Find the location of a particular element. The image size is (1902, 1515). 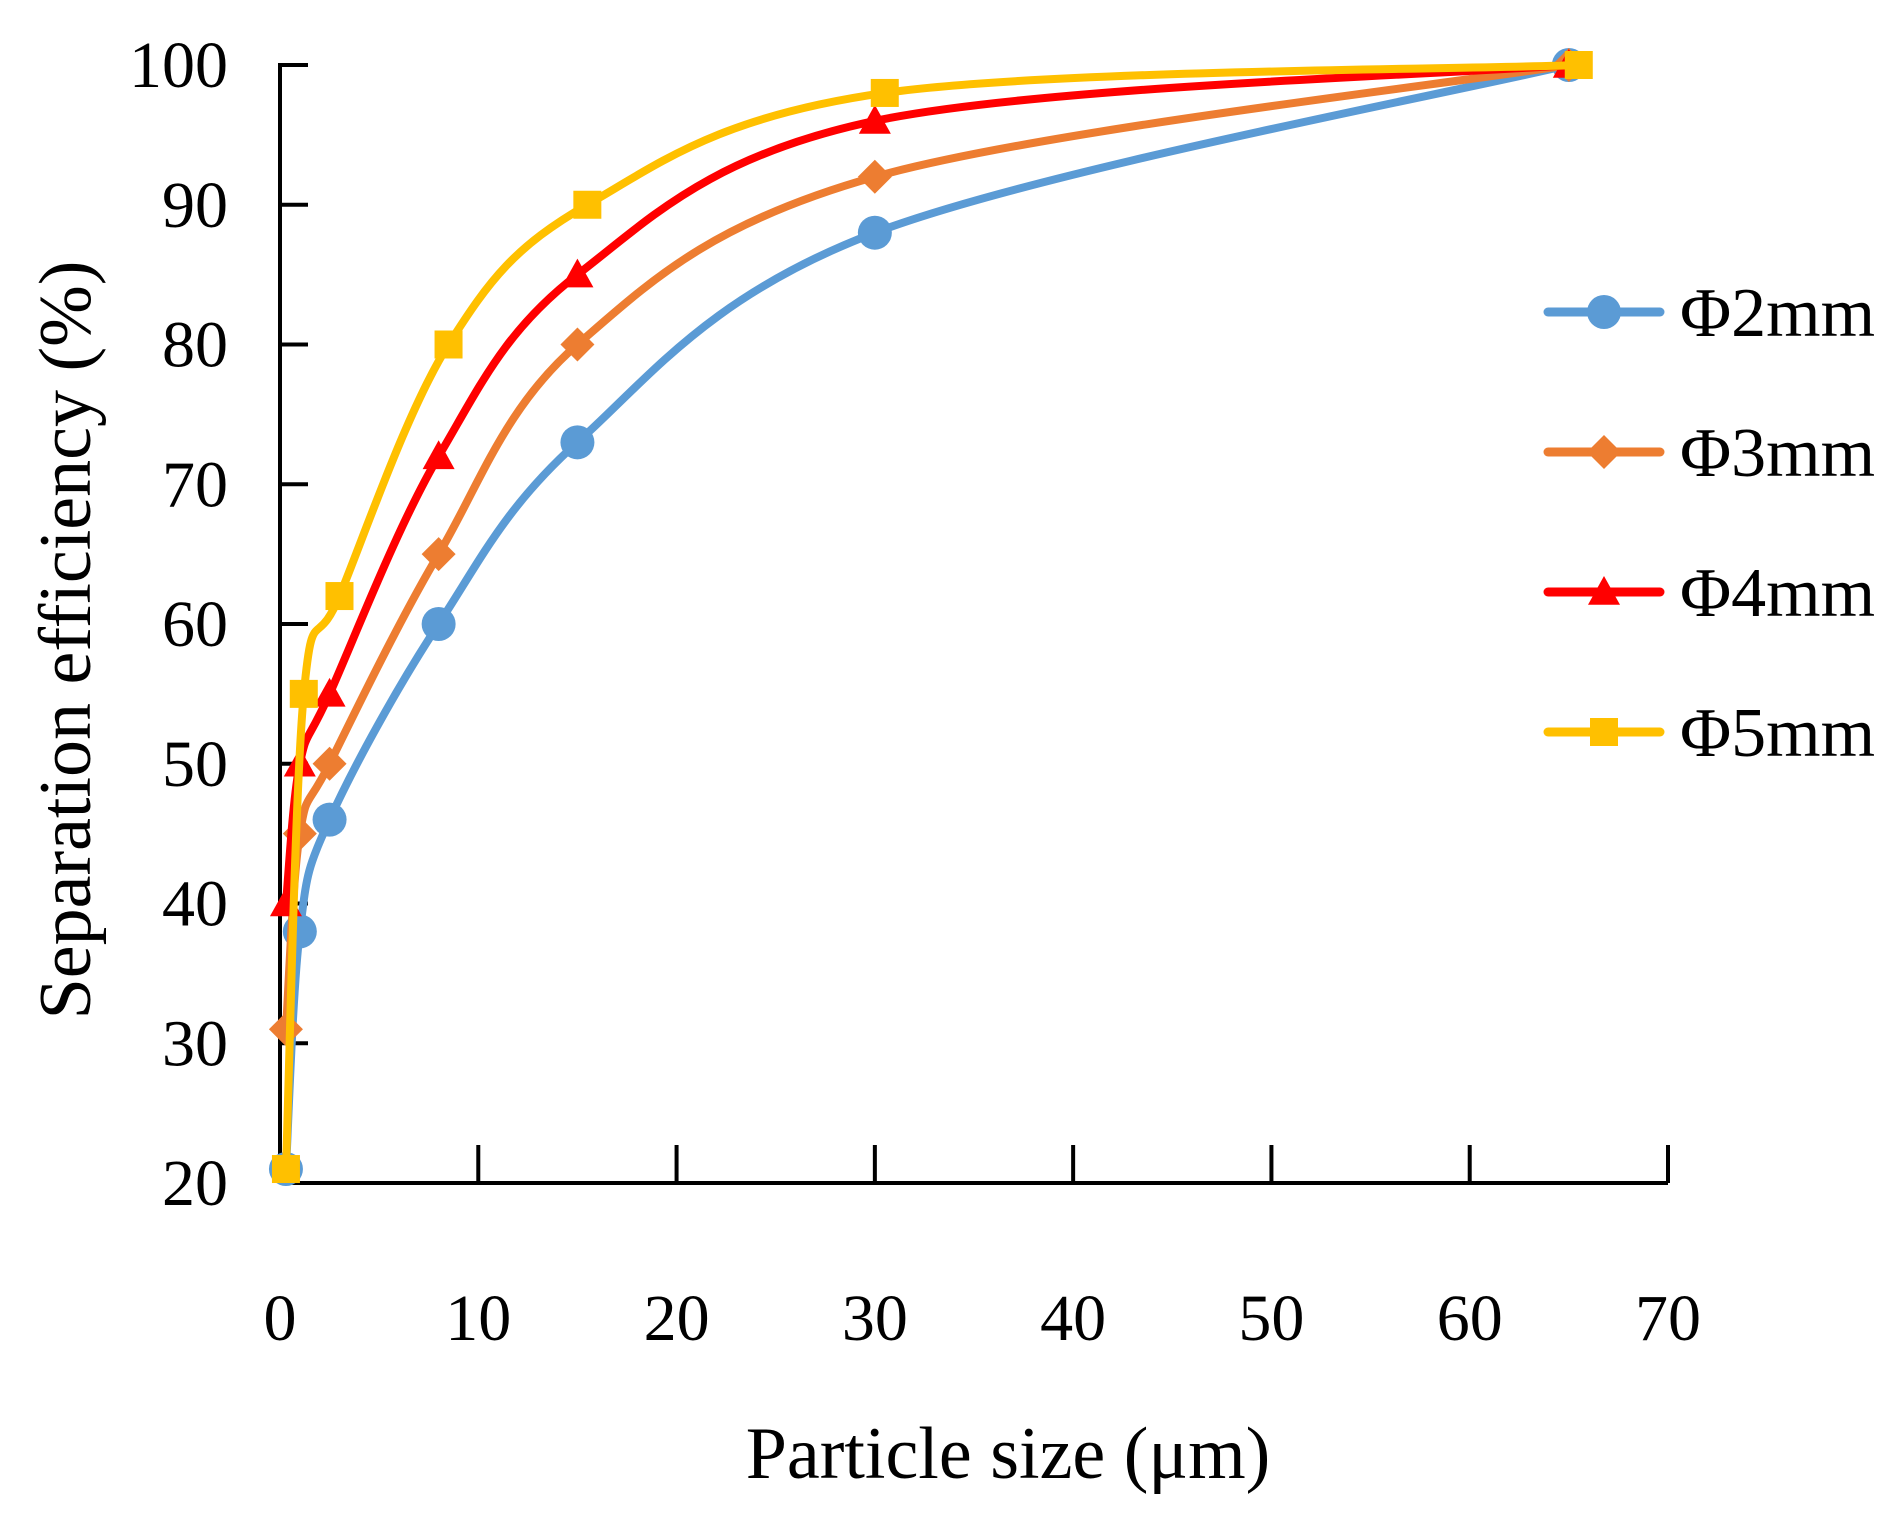

legend: Φ2mm Φ3mm Φ4mm Φ5mm is located at coordinates (1709, 523).